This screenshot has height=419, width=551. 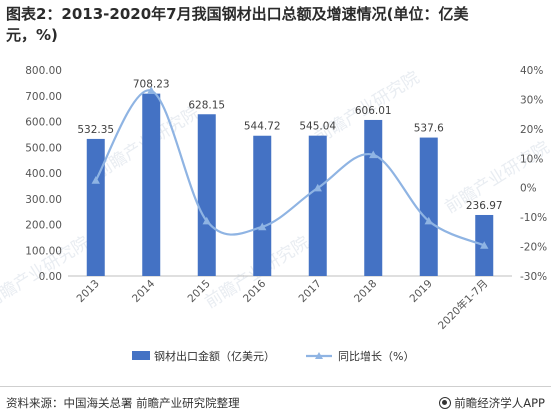 What do you see at coordinates (43, 71) in the screenshot?
I see `left-axis-tick-label: 800.00` at bounding box center [43, 71].